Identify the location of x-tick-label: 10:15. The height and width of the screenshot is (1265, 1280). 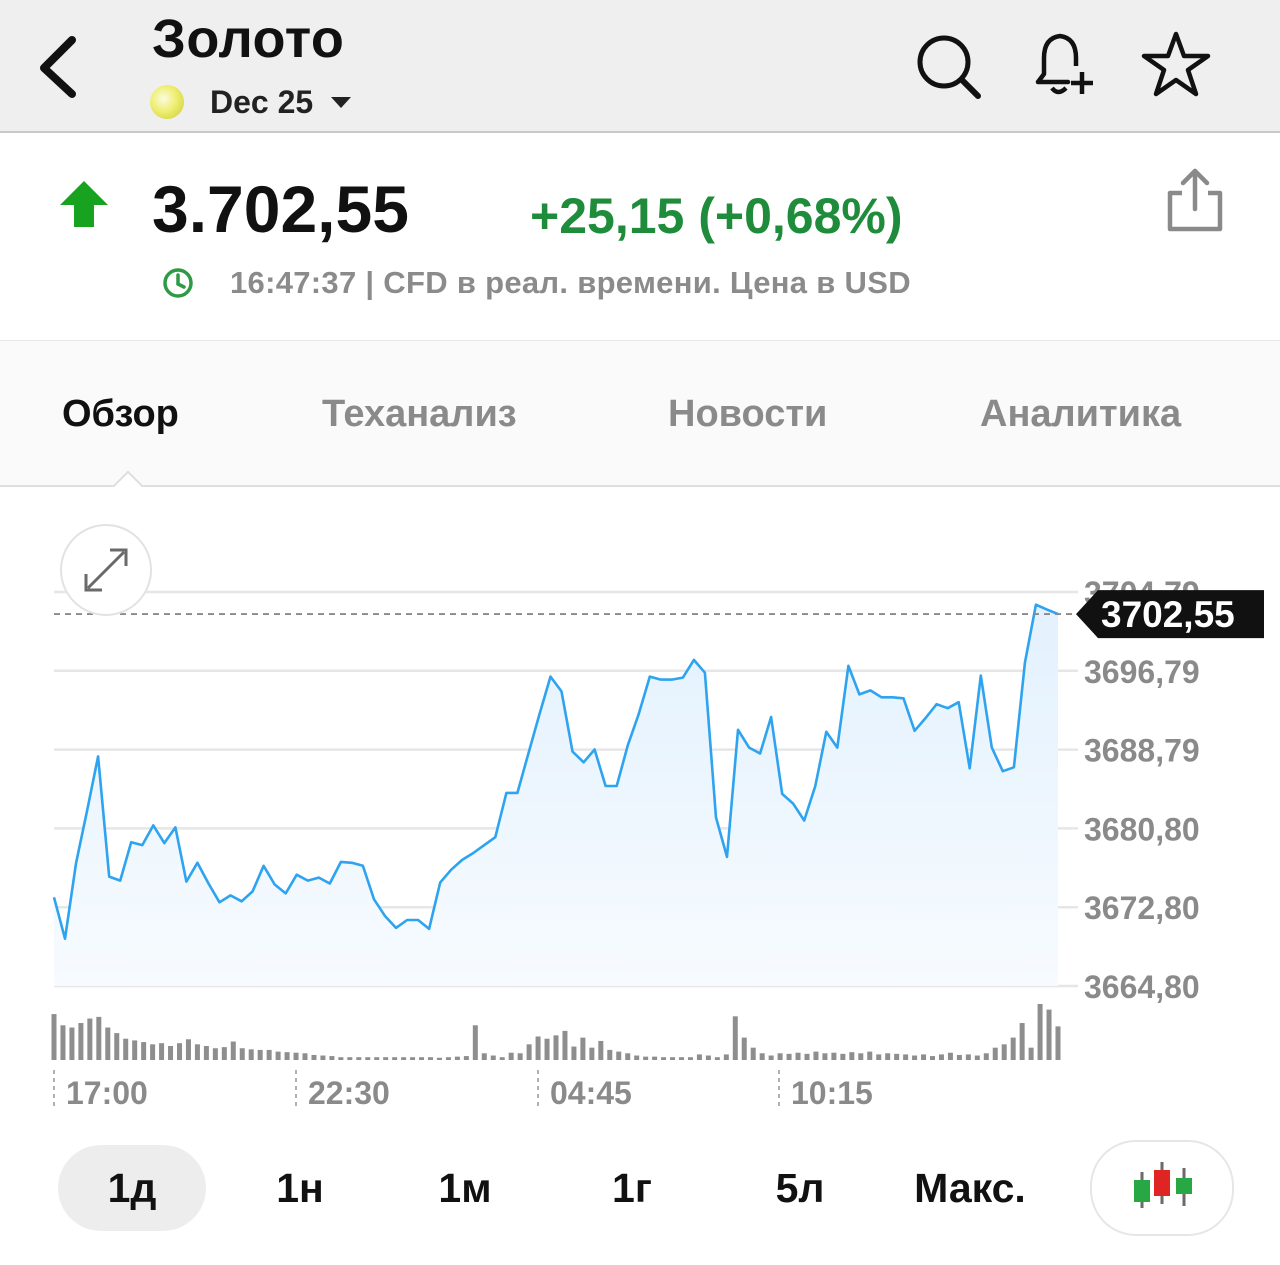
(832, 1093).